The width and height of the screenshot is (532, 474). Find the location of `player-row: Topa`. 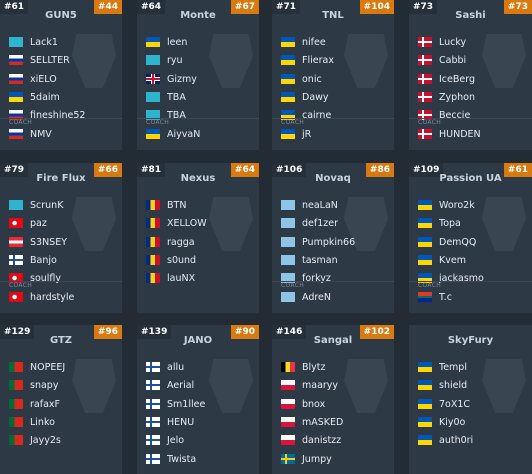

player-row: Topa is located at coordinates (439, 223).